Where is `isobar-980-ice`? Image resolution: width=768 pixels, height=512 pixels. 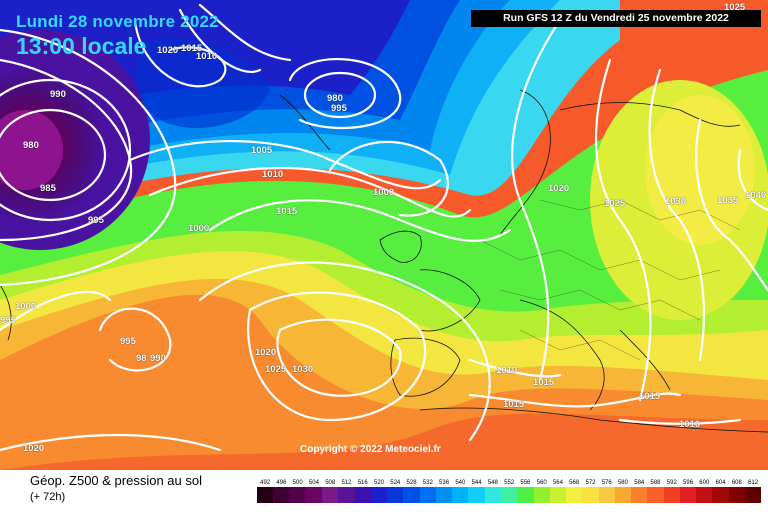 isobar-980-ice is located at coordinates (340, 95).